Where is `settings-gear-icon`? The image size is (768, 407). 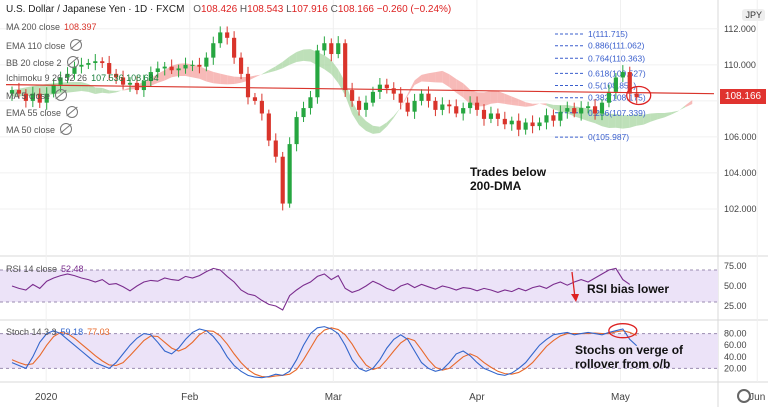
settings-gear-icon is located at coordinates (744, 396).